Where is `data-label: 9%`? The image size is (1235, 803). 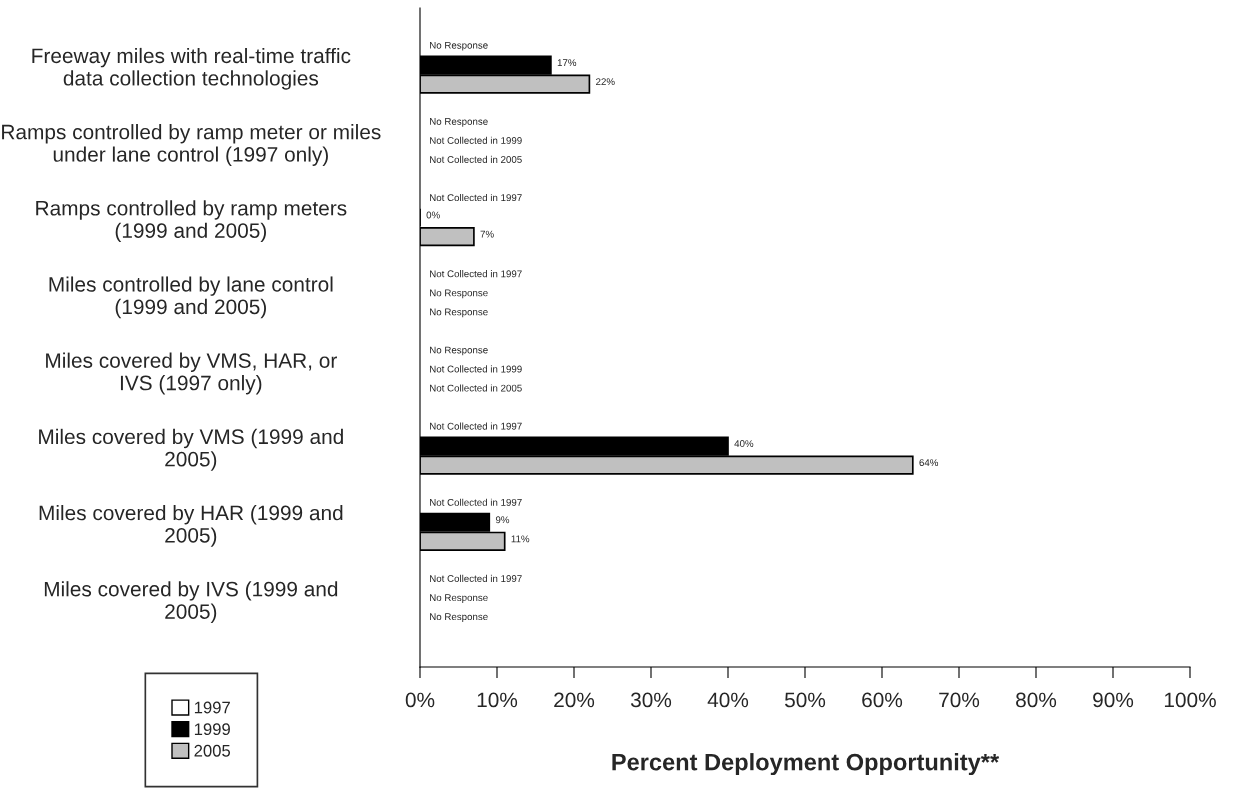
data-label: 9% is located at coordinates (502, 520).